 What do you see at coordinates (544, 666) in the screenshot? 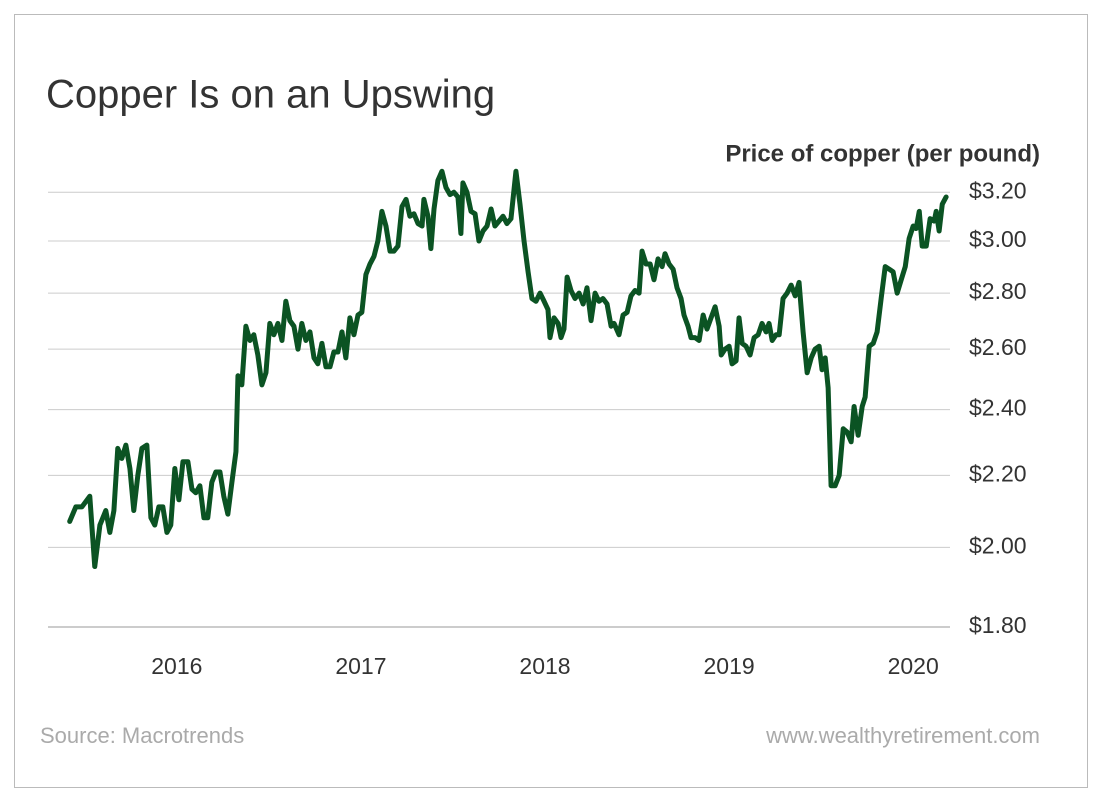
I see `x-tick-label: 2018` at bounding box center [544, 666].